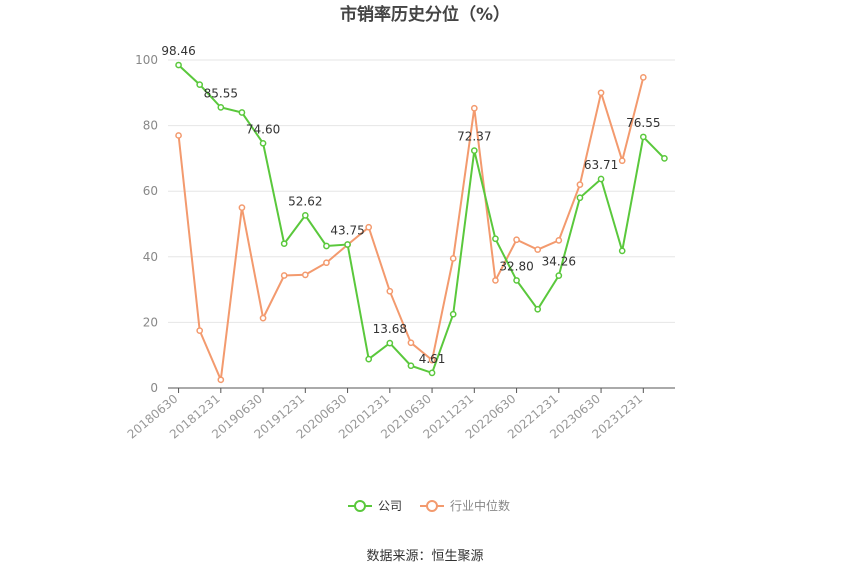 Image resolution: width=850 pixels, height=579 pixels. I want to click on data-label: 4.61, so click(432, 359).